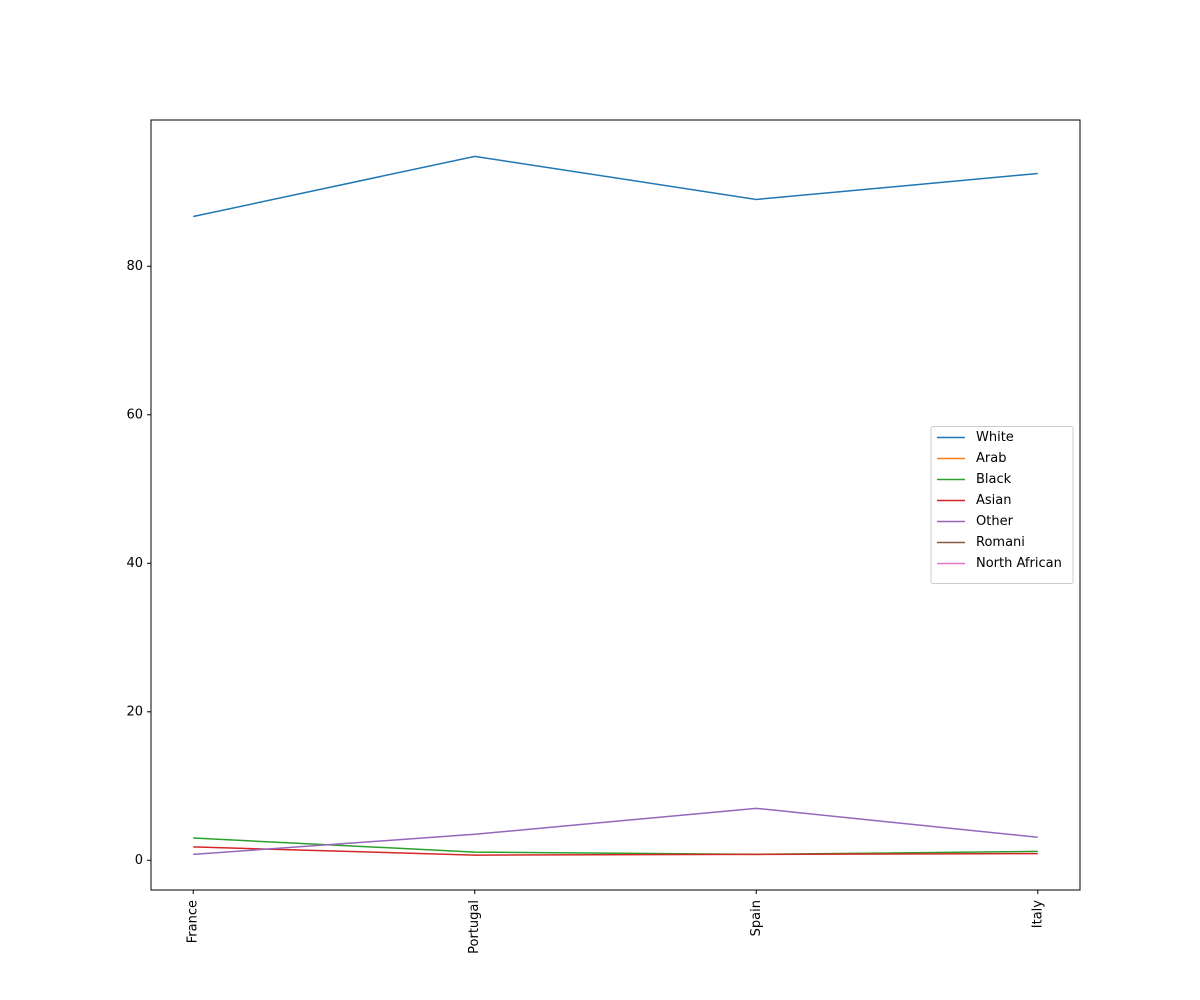 This screenshot has width=1200, height=1000. Describe the element at coordinates (756, 918) in the screenshot. I see `x-tick-label: Spain` at that location.